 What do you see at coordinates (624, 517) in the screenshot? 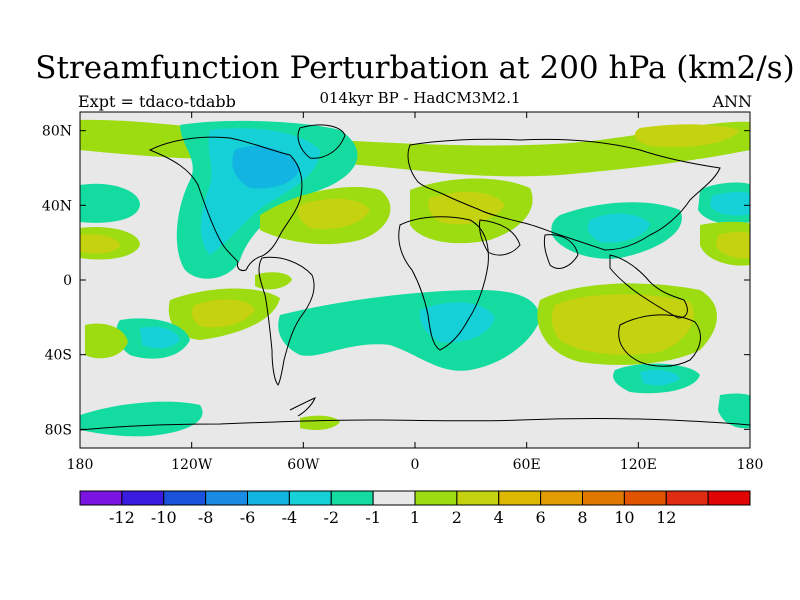
I see `colorbar-label: 10` at bounding box center [624, 517].